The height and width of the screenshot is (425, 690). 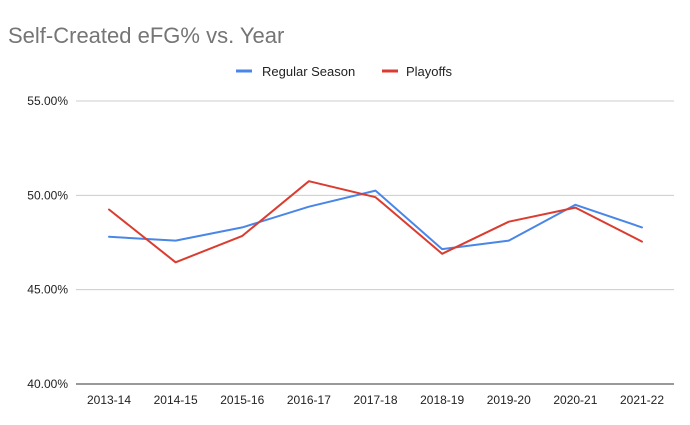 I want to click on x-tick-label: 2019-20, so click(x=509, y=400).